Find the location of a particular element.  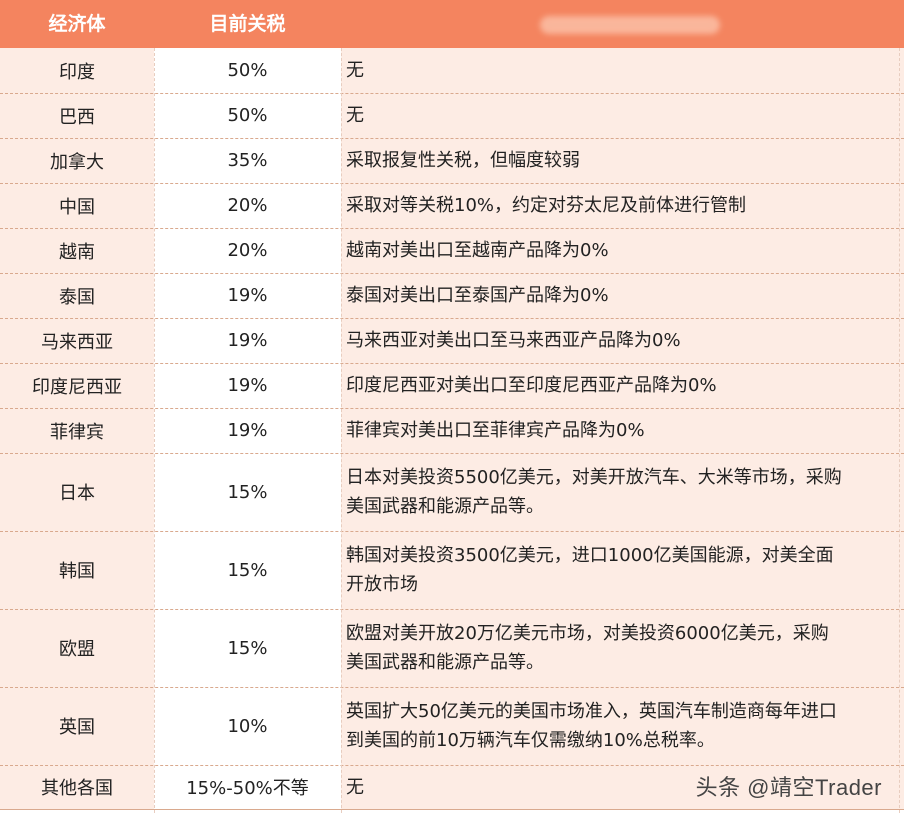

note-cell: 越南对美出口至越南产品降为0% is located at coordinates (622, 250).